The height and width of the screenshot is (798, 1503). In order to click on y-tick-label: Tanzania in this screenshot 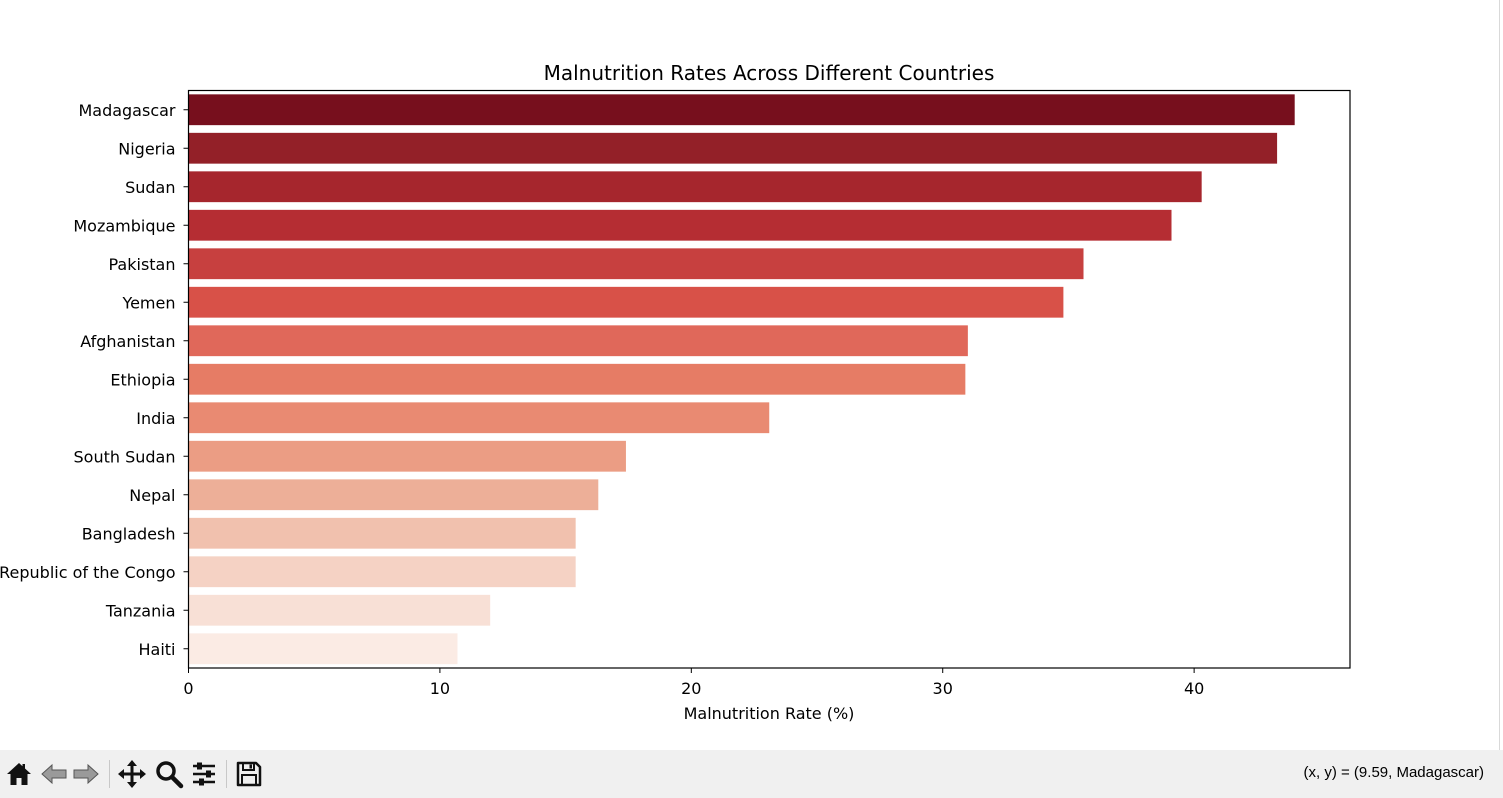, I will do `click(140, 610)`.